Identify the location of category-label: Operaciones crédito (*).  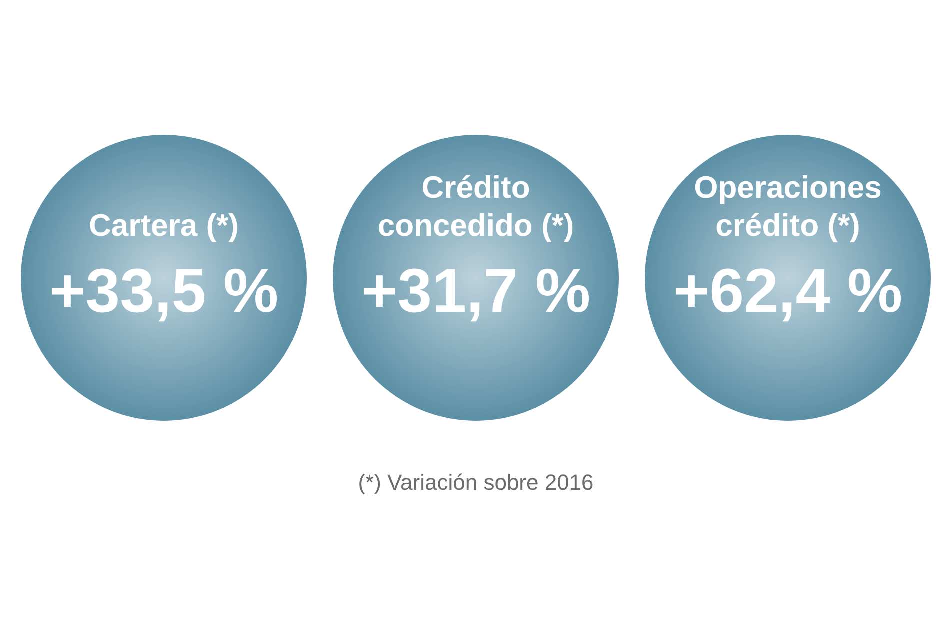
(788, 206).